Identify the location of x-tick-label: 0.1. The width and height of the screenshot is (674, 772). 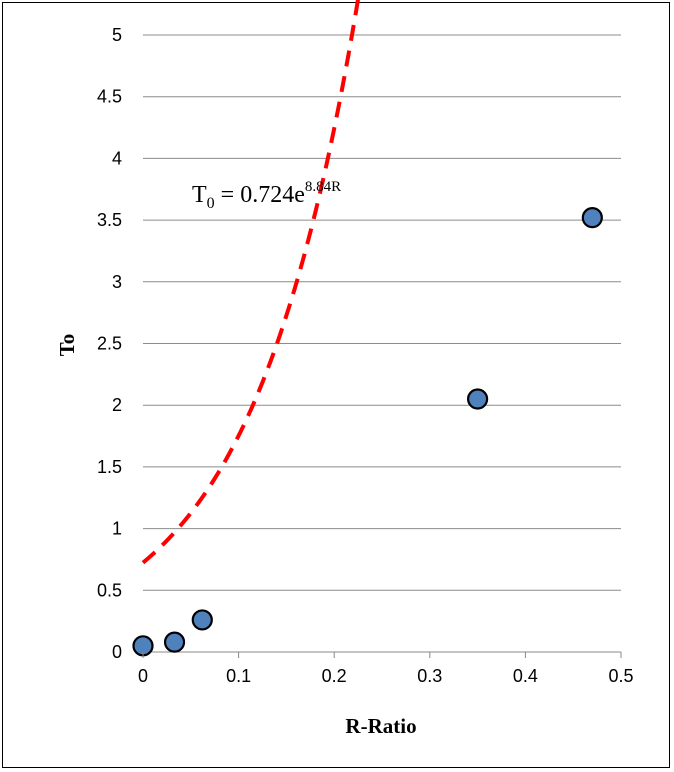
(238, 676).